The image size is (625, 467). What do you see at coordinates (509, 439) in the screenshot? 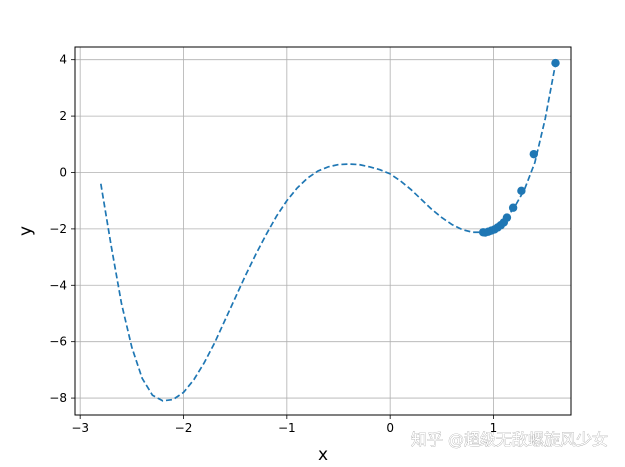
I see `watermark: 知乎 @超级无敌螺旋风少女` at bounding box center [509, 439].